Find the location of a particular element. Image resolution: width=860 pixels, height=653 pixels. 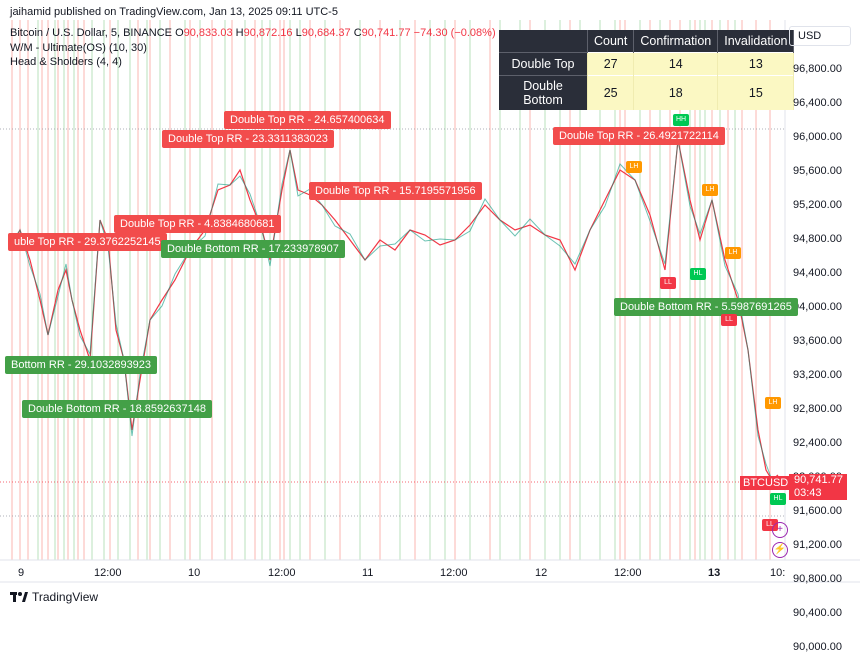

open-label: O is located at coordinates (179, 33).